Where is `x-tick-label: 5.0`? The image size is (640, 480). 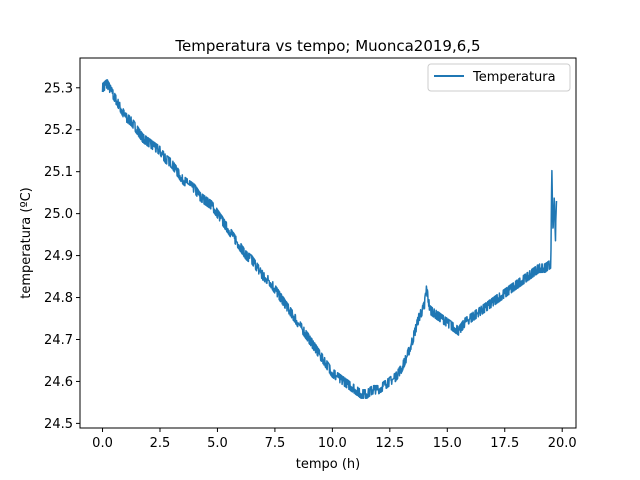
x-tick-label: 5.0 is located at coordinates (217, 443).